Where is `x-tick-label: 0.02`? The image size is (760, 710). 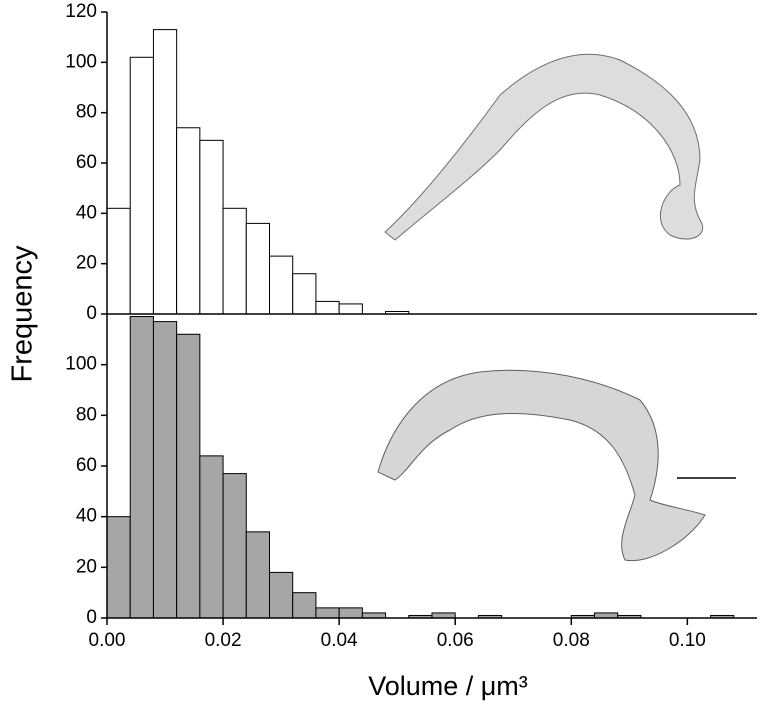
x-tick-label: 0.02 is located at coordinates (223, 640).